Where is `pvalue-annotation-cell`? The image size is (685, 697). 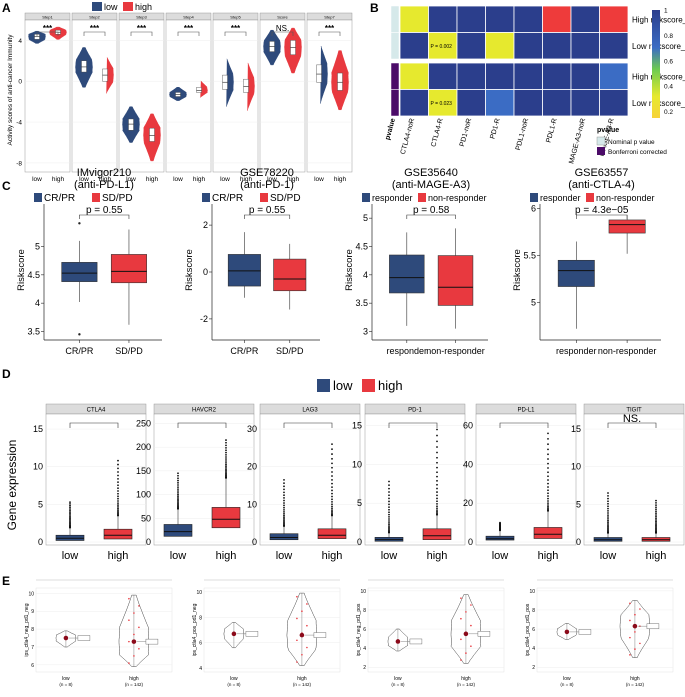 pvalue-annotation-cell is located at coordinates (395, 19).